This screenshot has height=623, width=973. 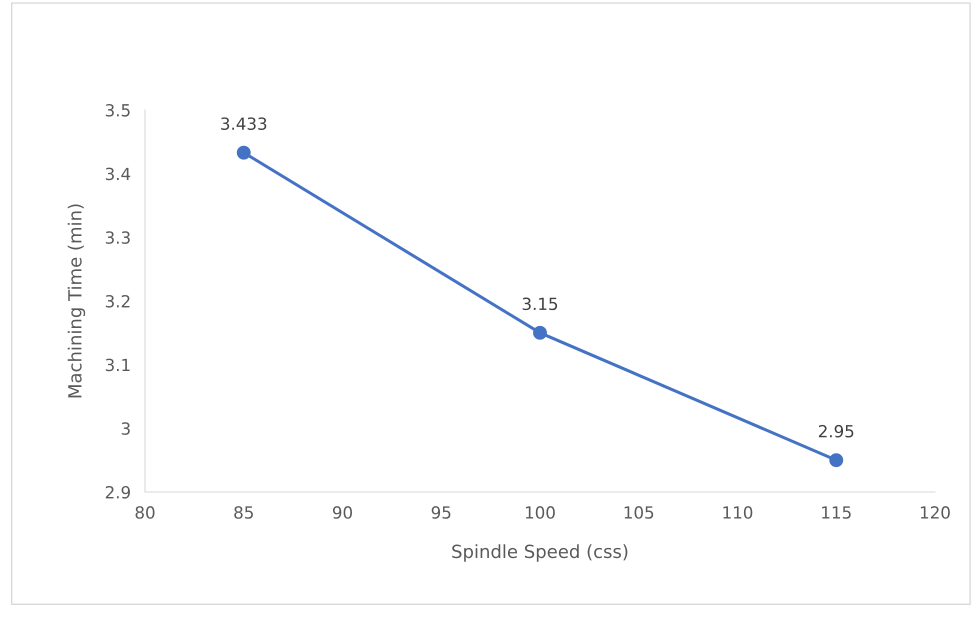 I want to click on y-tick-label: 3.2, so click(x=118, y=301).